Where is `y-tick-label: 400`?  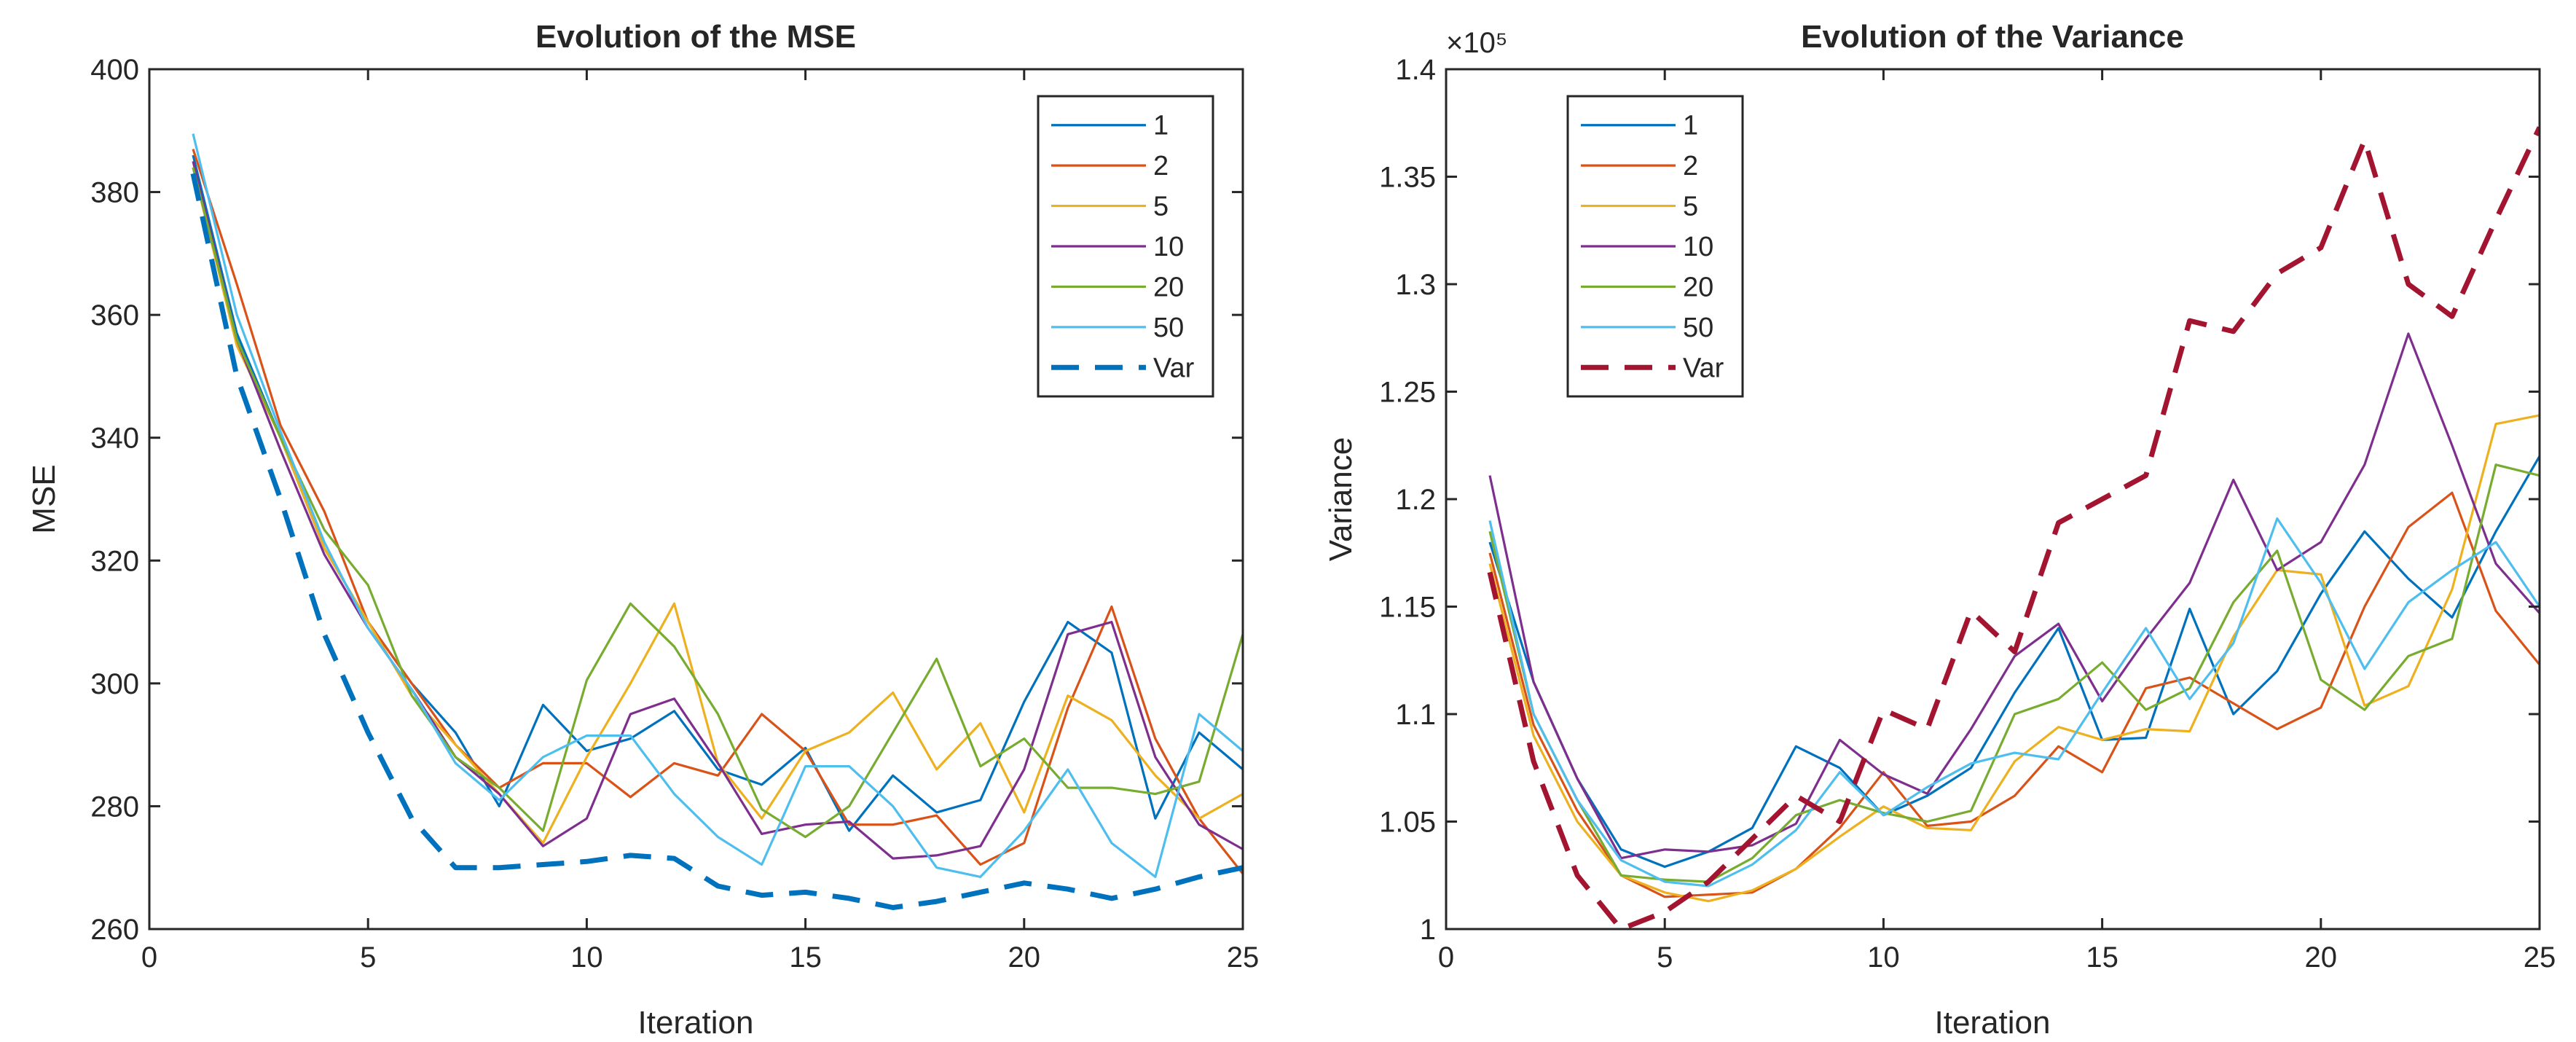
y-tick-label: 400 is located at coordinates (114, 70).